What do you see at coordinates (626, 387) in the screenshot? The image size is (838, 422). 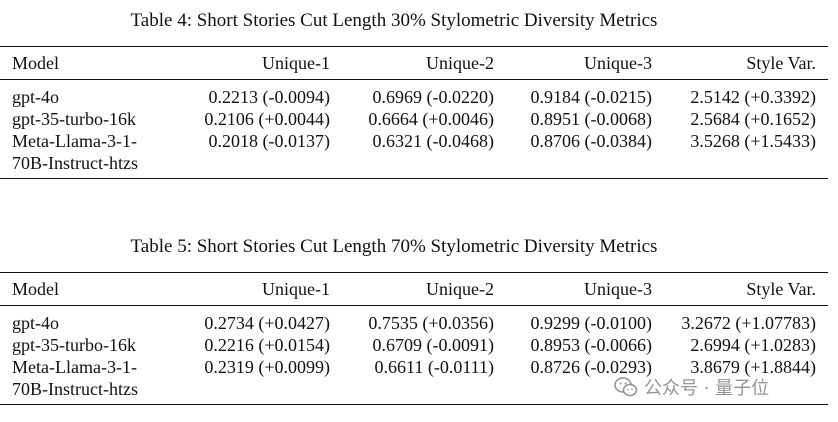 I see `wechat-icon` at bounding box center [626, 387].